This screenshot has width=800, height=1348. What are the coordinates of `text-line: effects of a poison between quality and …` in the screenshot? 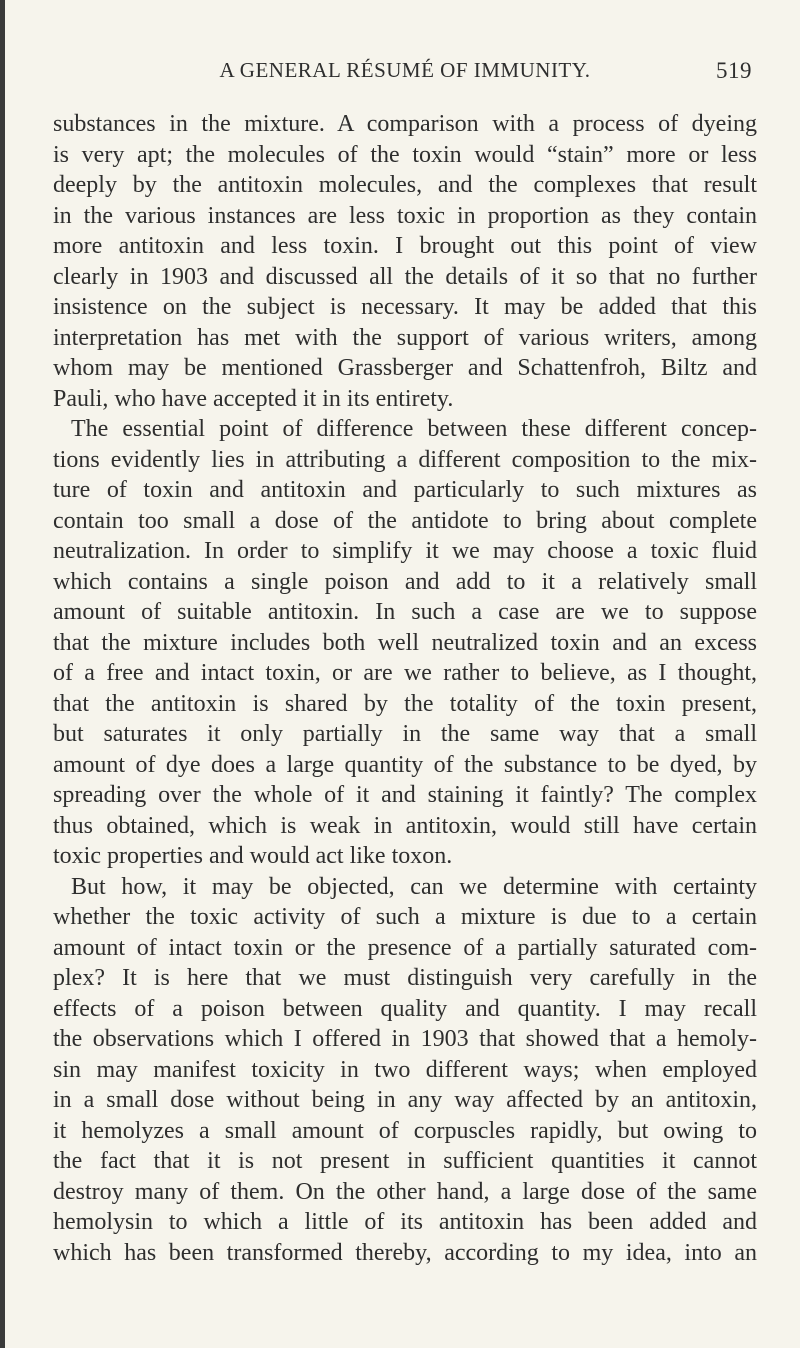 It's located at (405, 1008).